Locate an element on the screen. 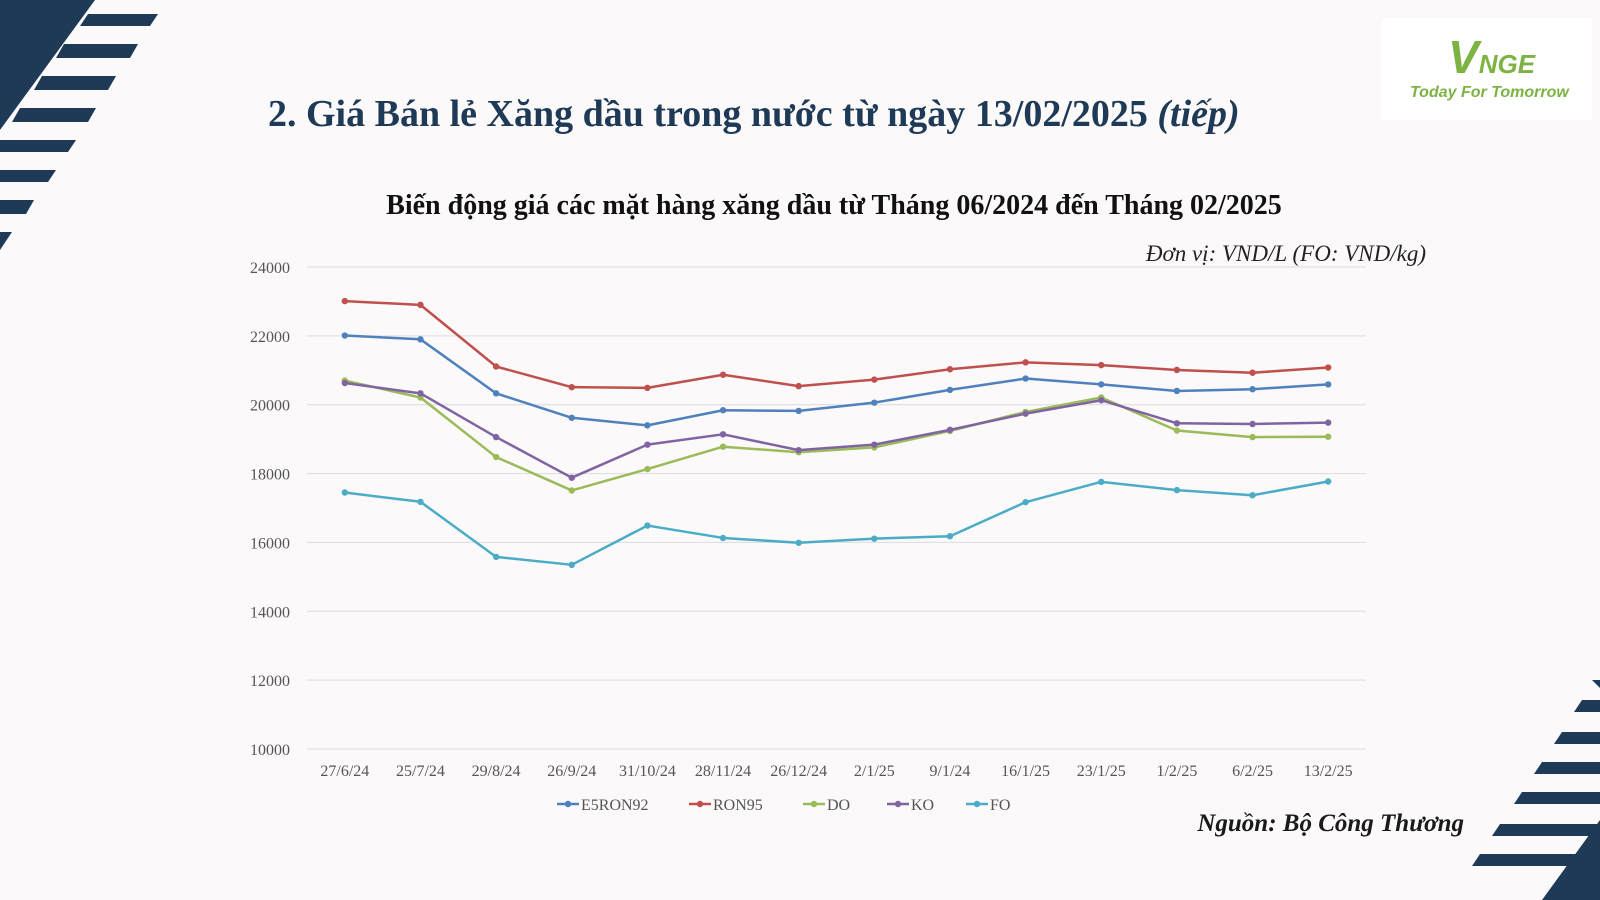  x-tick-label: 28/11/24 is located at coordinates (723, 771).